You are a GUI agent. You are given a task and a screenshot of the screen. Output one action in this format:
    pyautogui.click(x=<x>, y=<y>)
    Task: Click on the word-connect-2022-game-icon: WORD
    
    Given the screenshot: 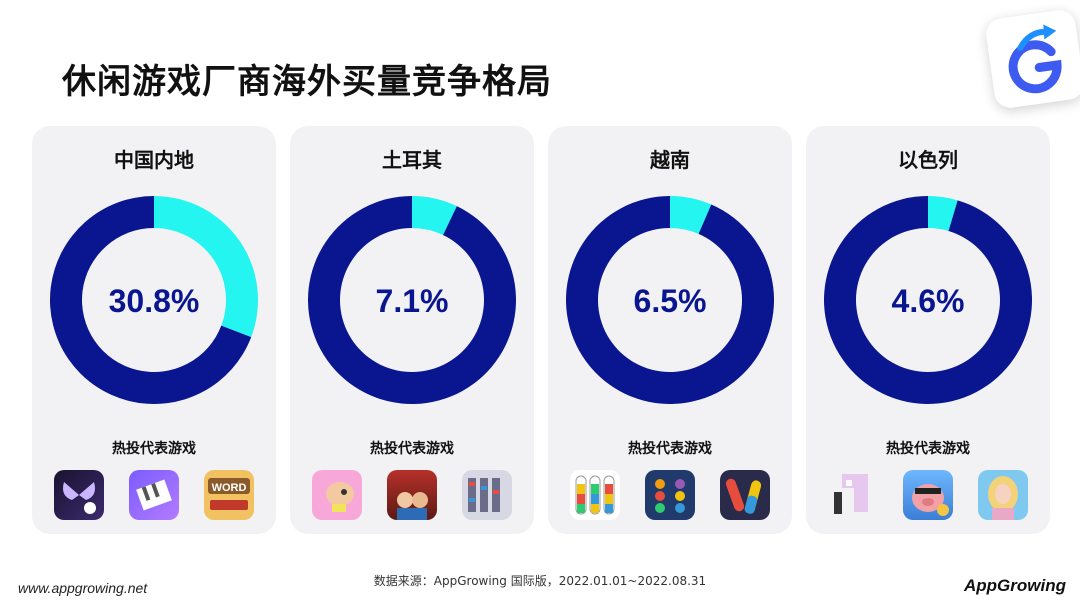 What is the action you would take?
    pyautogui.click(x=229, y=495)
    